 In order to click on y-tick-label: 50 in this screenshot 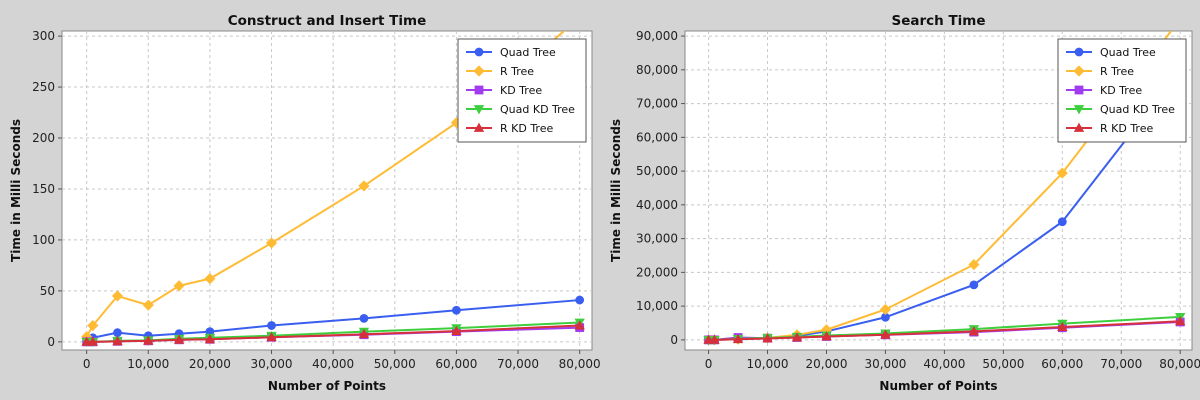, I will do `click(47, 291)`.